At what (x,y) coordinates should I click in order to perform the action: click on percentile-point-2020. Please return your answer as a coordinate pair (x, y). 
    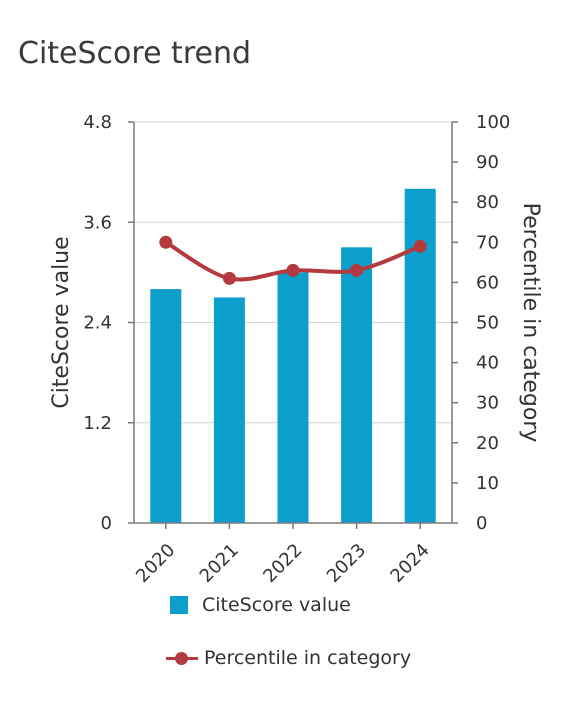
    Looking at the image, I should click on (166, 242).